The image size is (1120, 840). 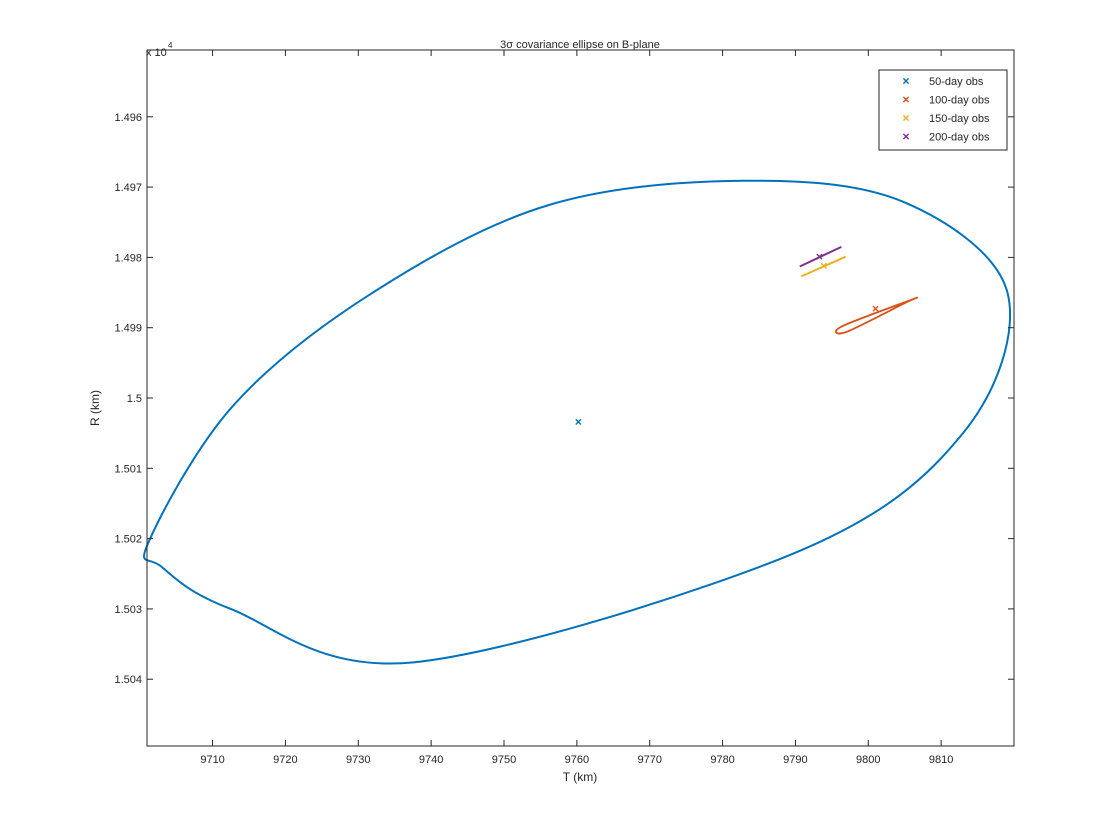 I want to click on y-tick-label: 1.504, so click(x=128, y=680).